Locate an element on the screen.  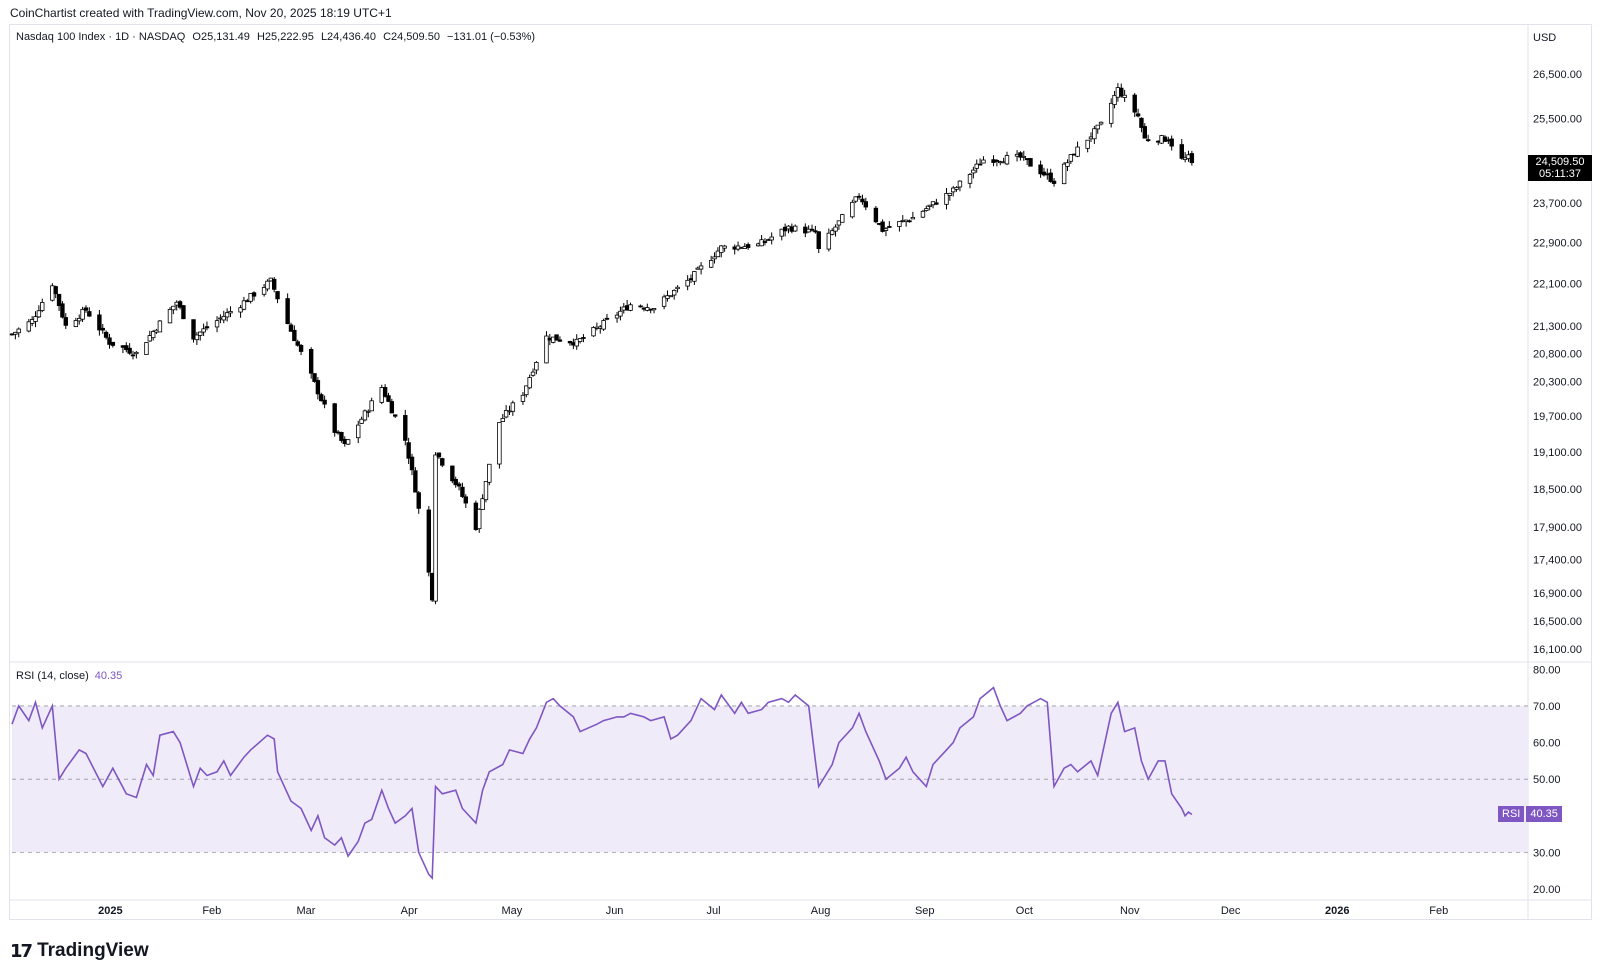
rsi-tag-value: 40.35 is located at coordinates (1544, 814).